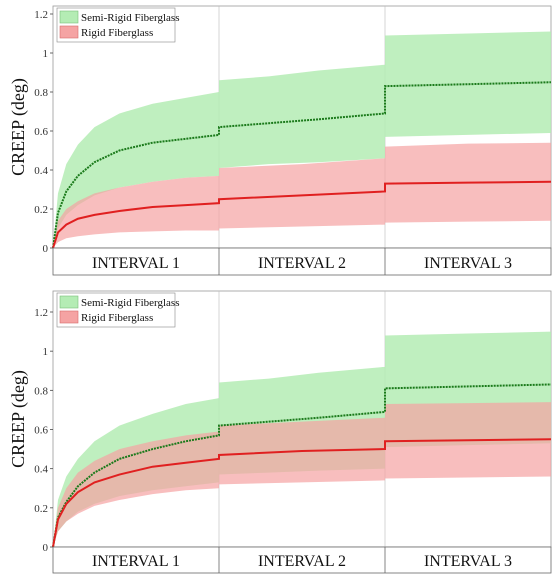 The image size is (553, 575). What do you see at coordinates (302, 214) in the screenshot?
I see `mean-line-rigid` at bounding box center [302, 214].